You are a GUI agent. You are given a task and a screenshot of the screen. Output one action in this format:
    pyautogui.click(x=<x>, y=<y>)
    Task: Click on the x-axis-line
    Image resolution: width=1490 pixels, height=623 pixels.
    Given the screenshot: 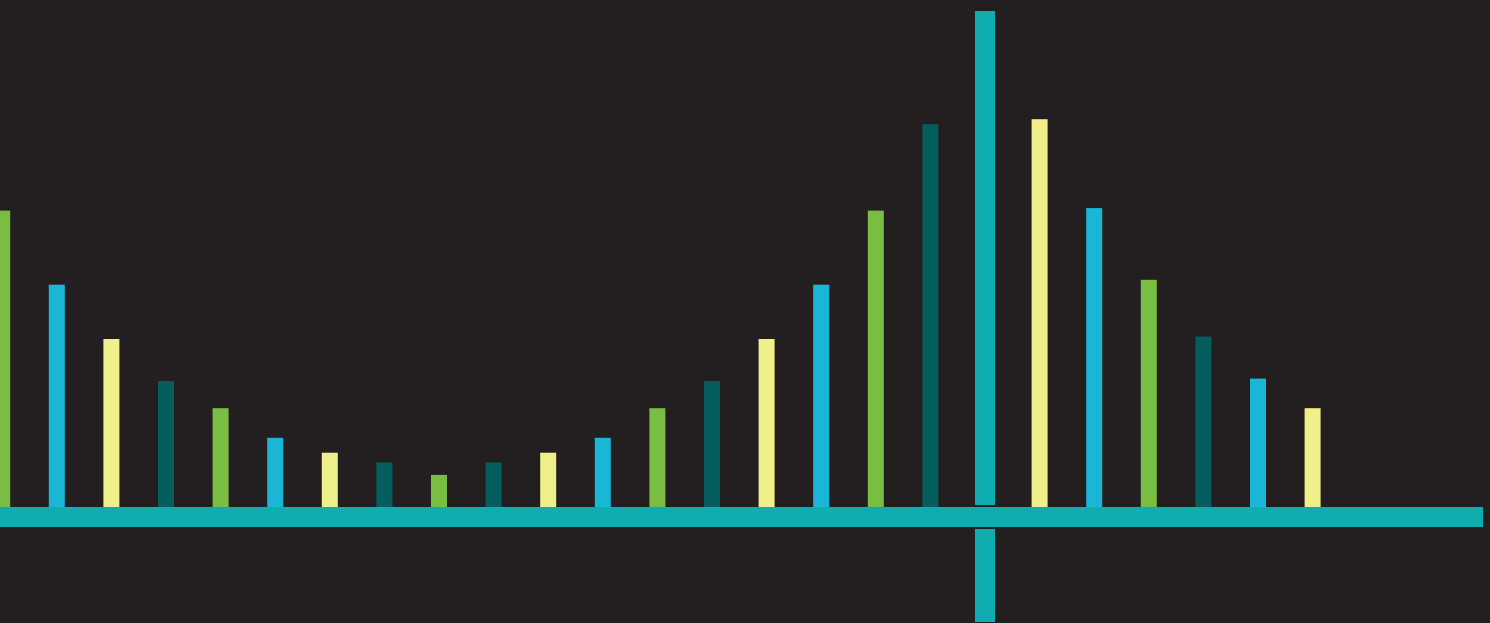 What is the action you would take?
    pyautogui.click(x=741, y=517)
    